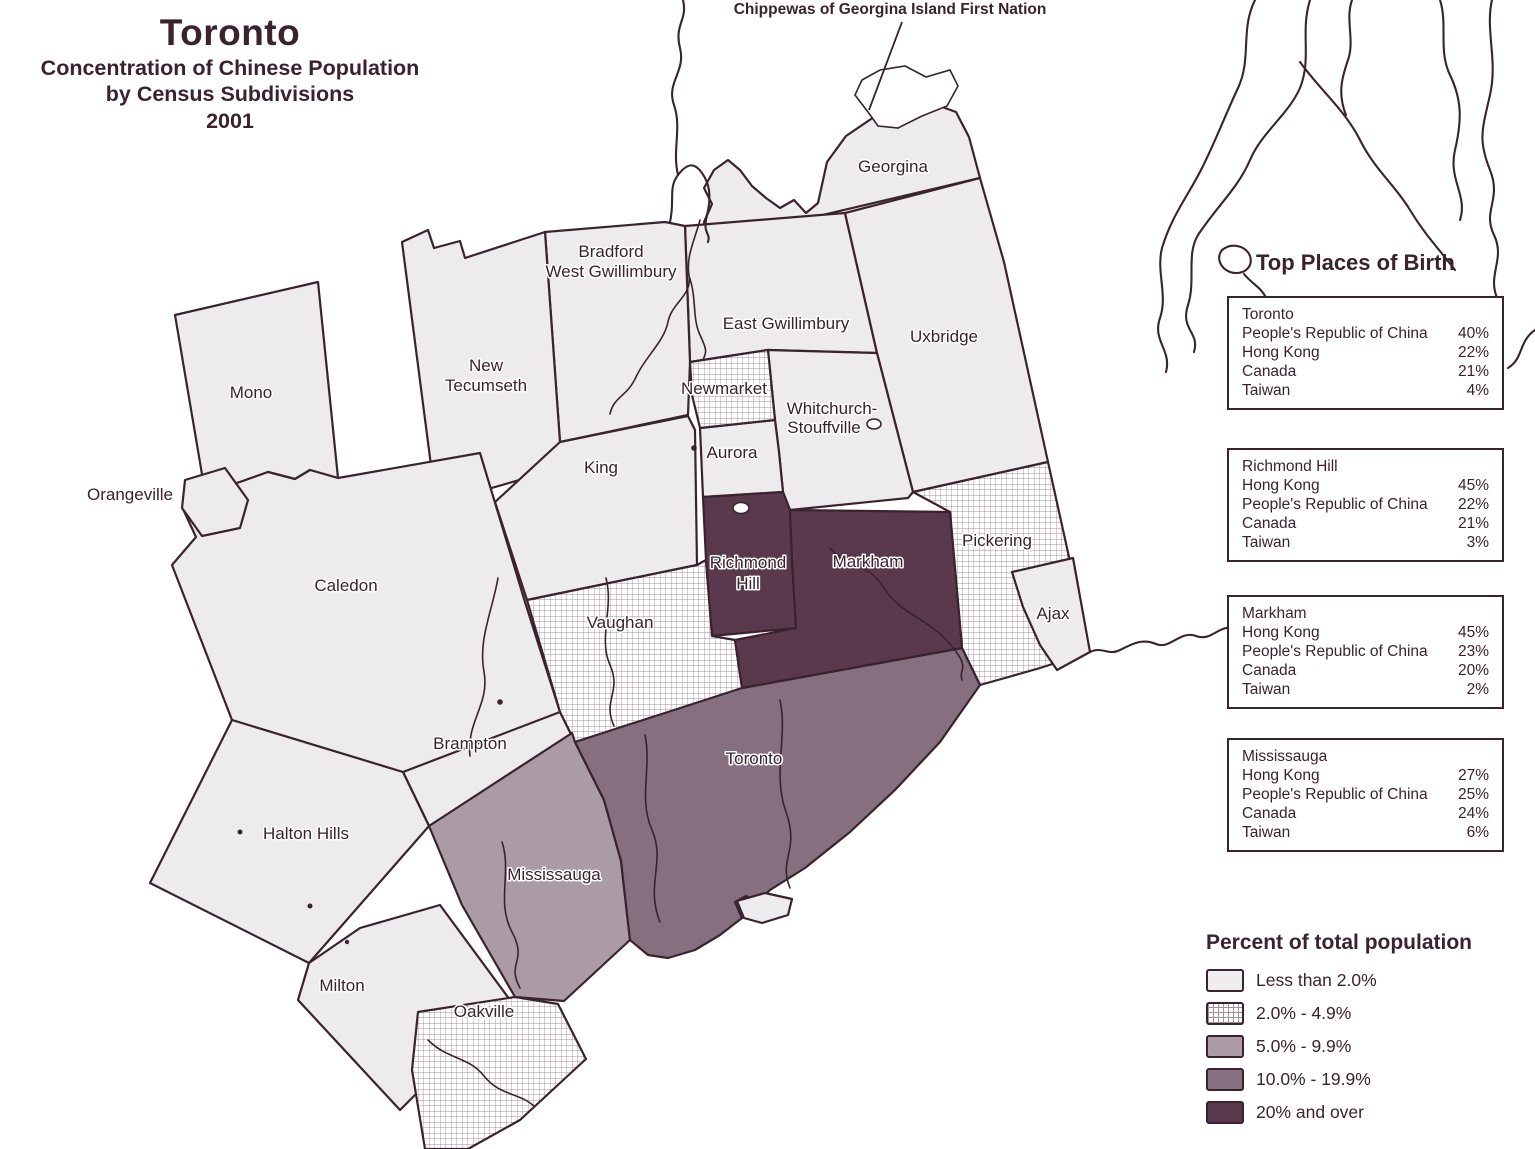 This screenshot has width=1535, height=1149. I want to click on label-king: King, so click(601, 467).